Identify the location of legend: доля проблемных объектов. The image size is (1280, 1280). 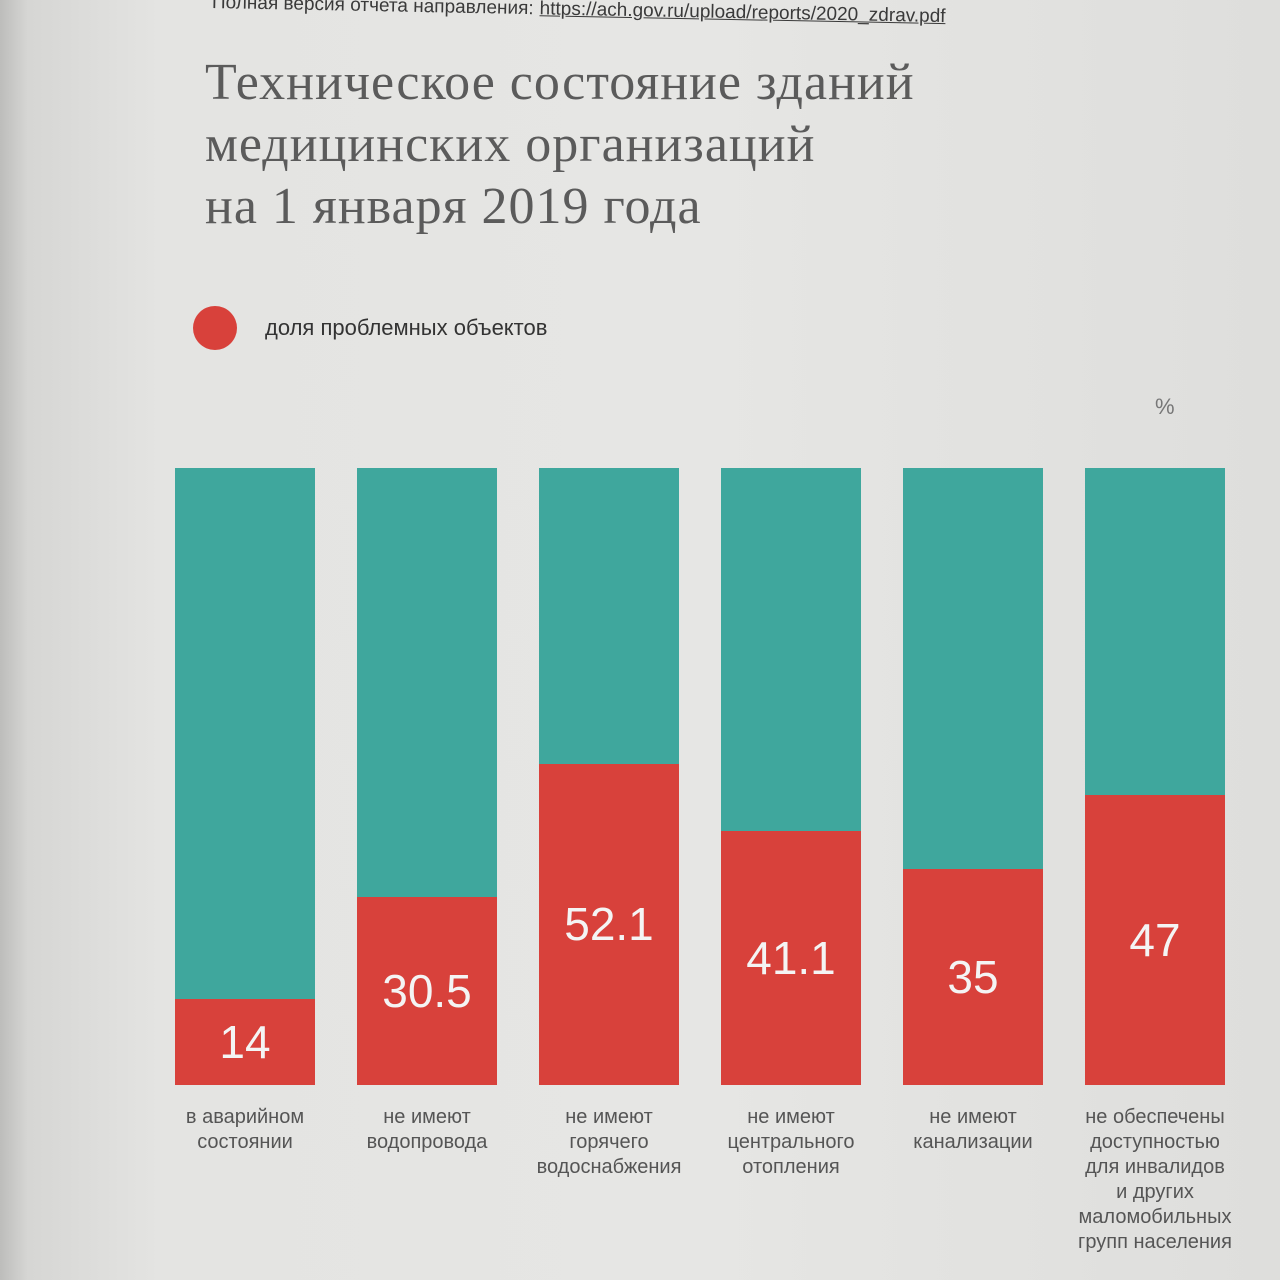
(370, 328).